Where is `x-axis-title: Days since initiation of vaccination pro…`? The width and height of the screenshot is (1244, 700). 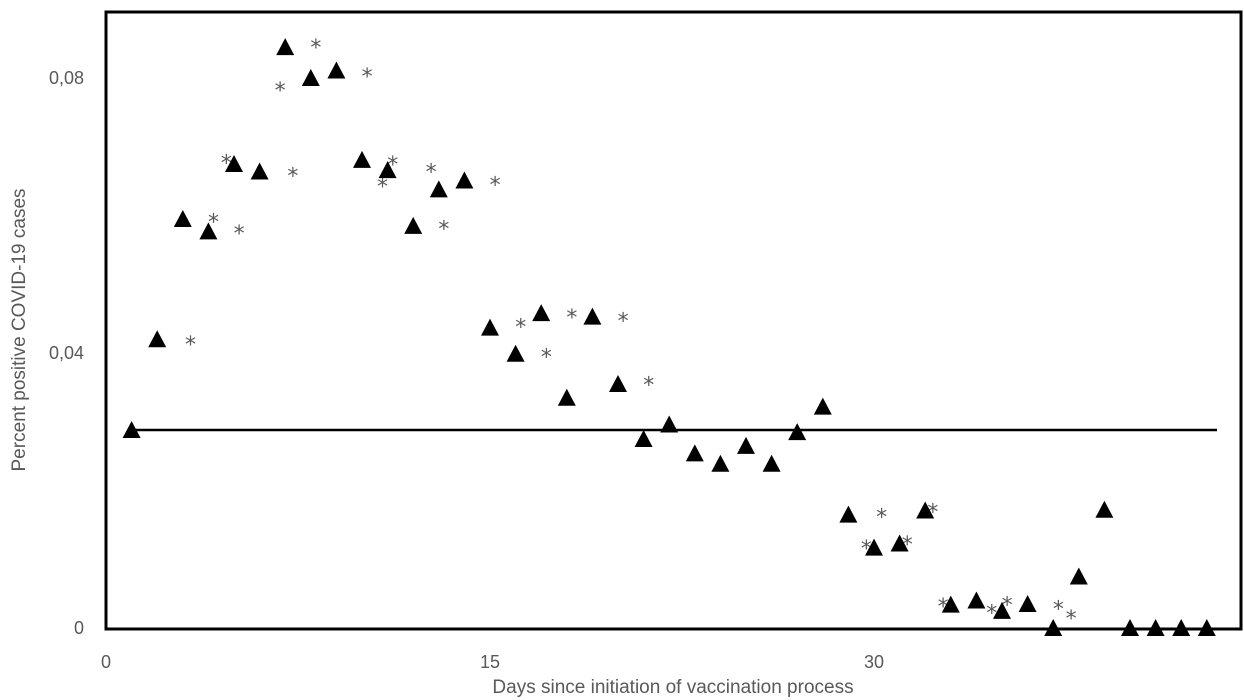 x-axis-title: Days since initiation of vaccination pro… is located at coordinates (672, 687).